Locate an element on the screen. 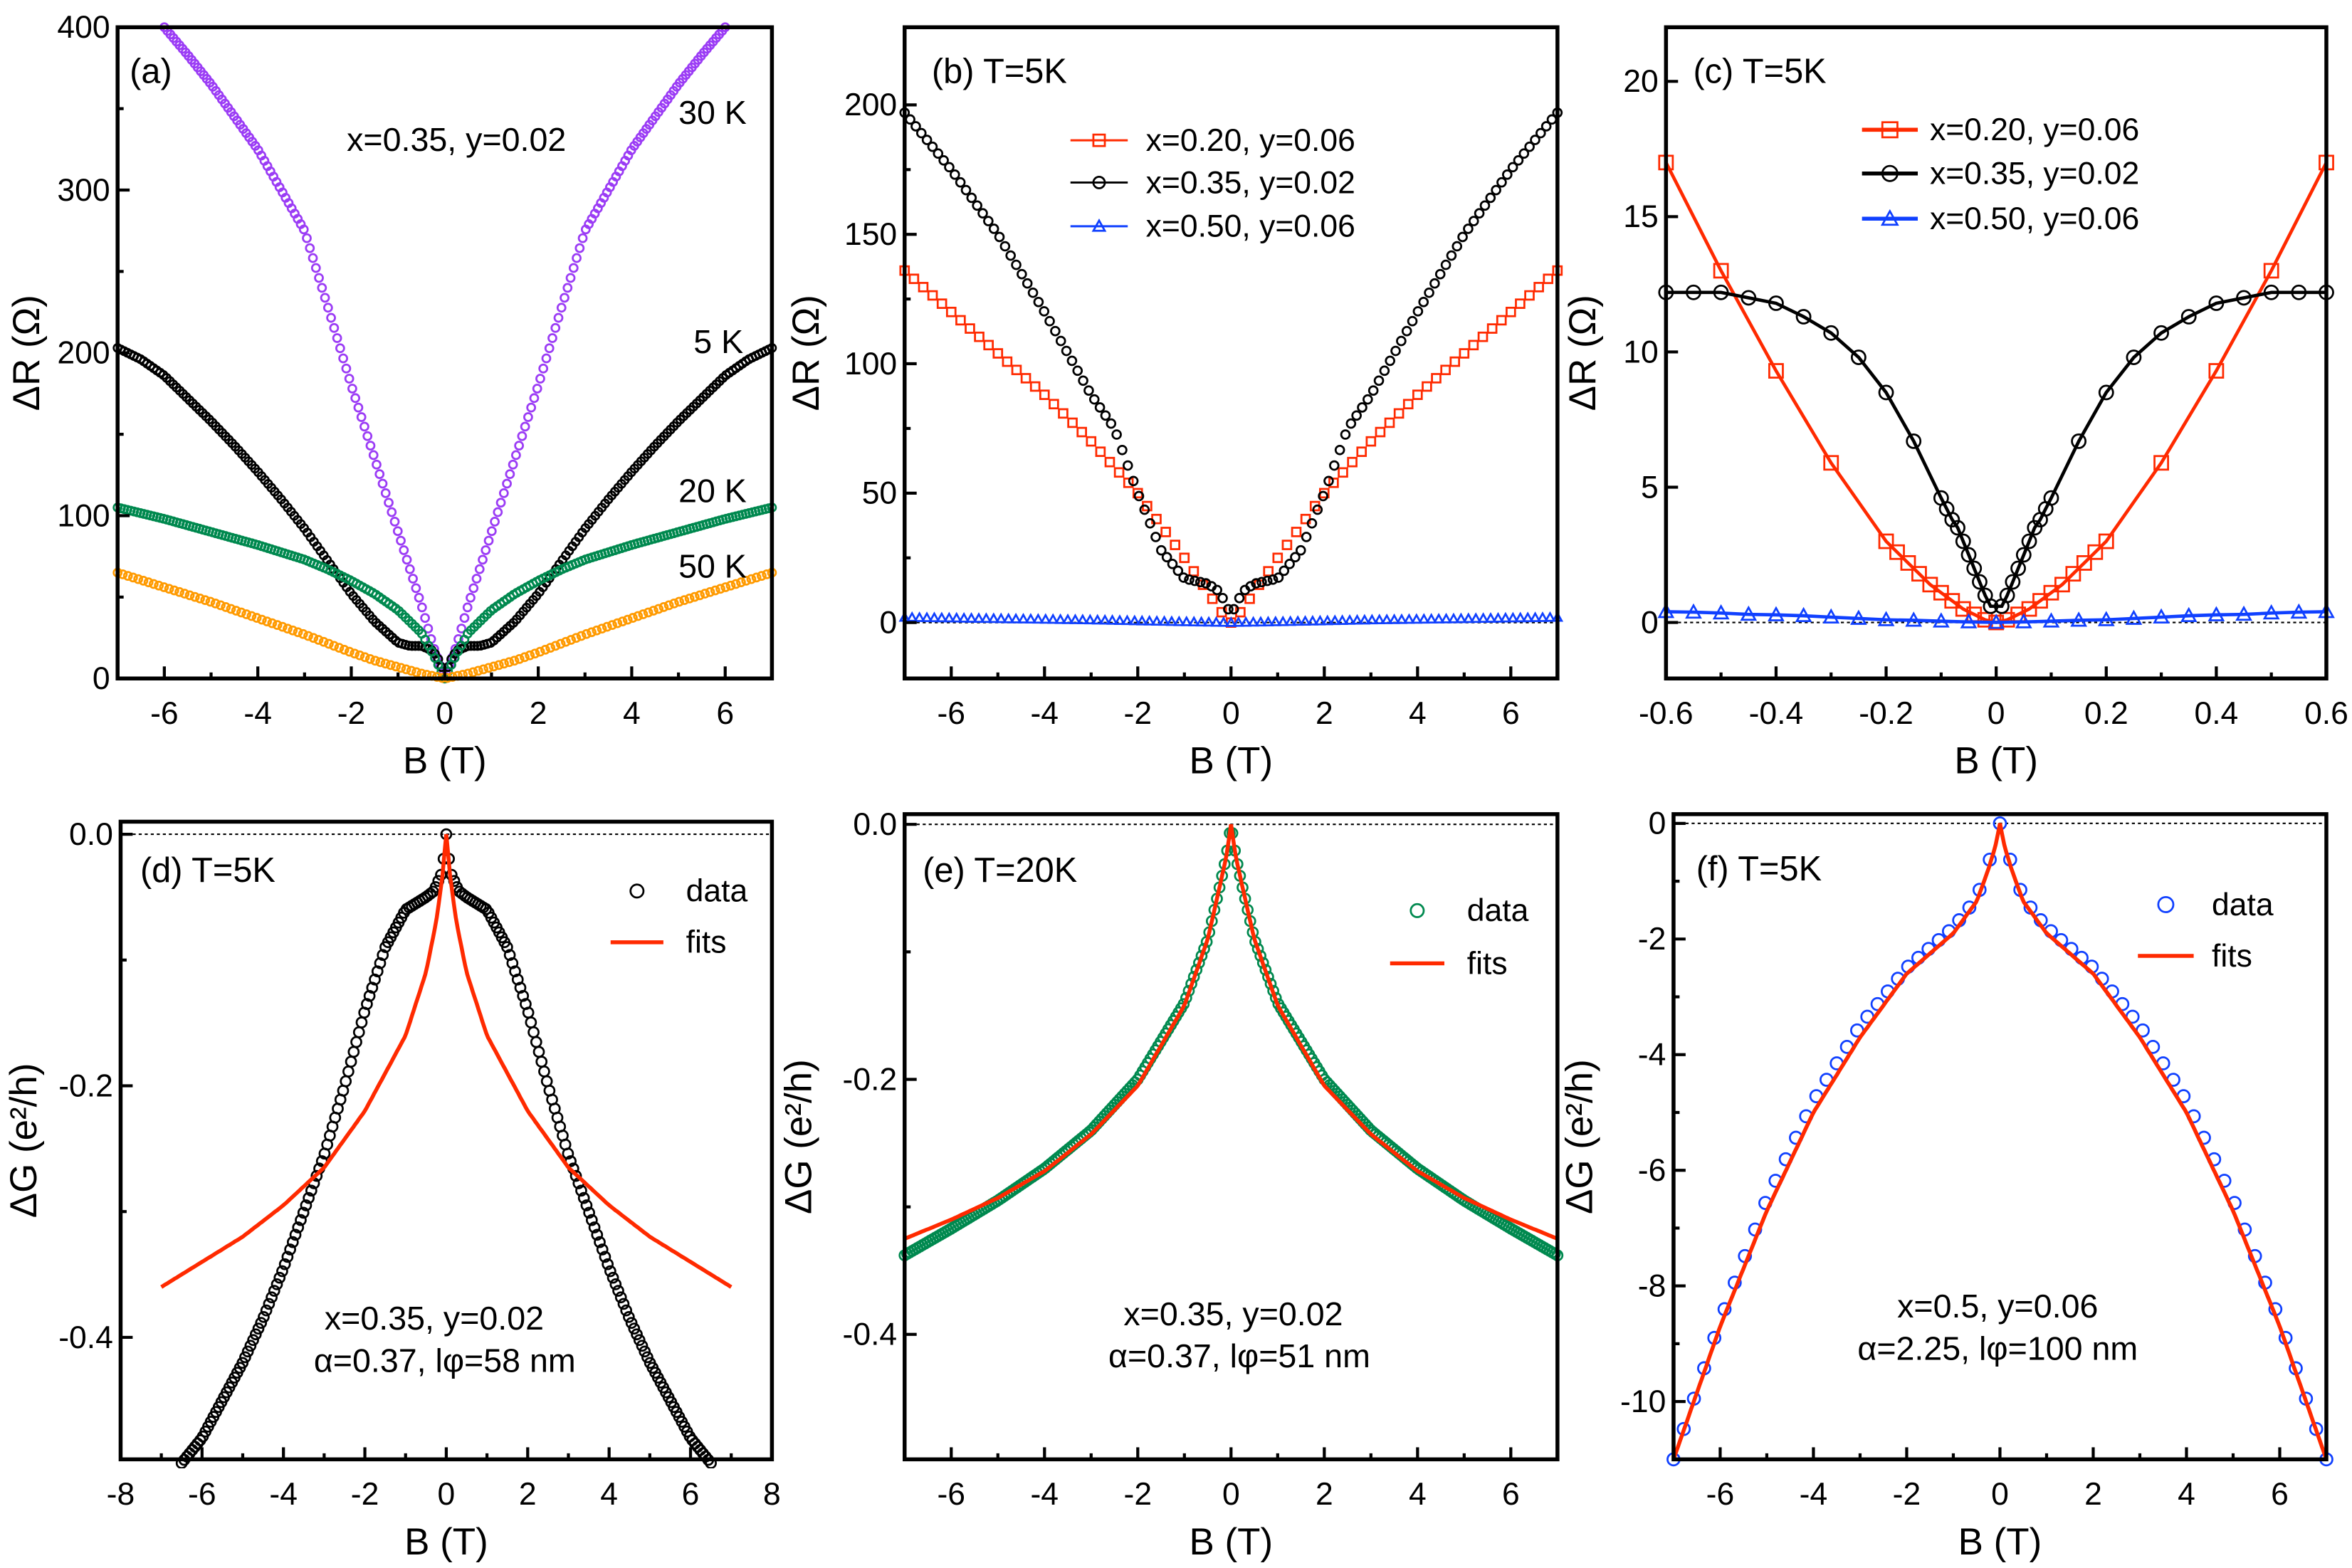 This screenshot has height=1568, width=2352. annotation: x=0.5, y=0.06 is located at coordinates (1997, 1306).